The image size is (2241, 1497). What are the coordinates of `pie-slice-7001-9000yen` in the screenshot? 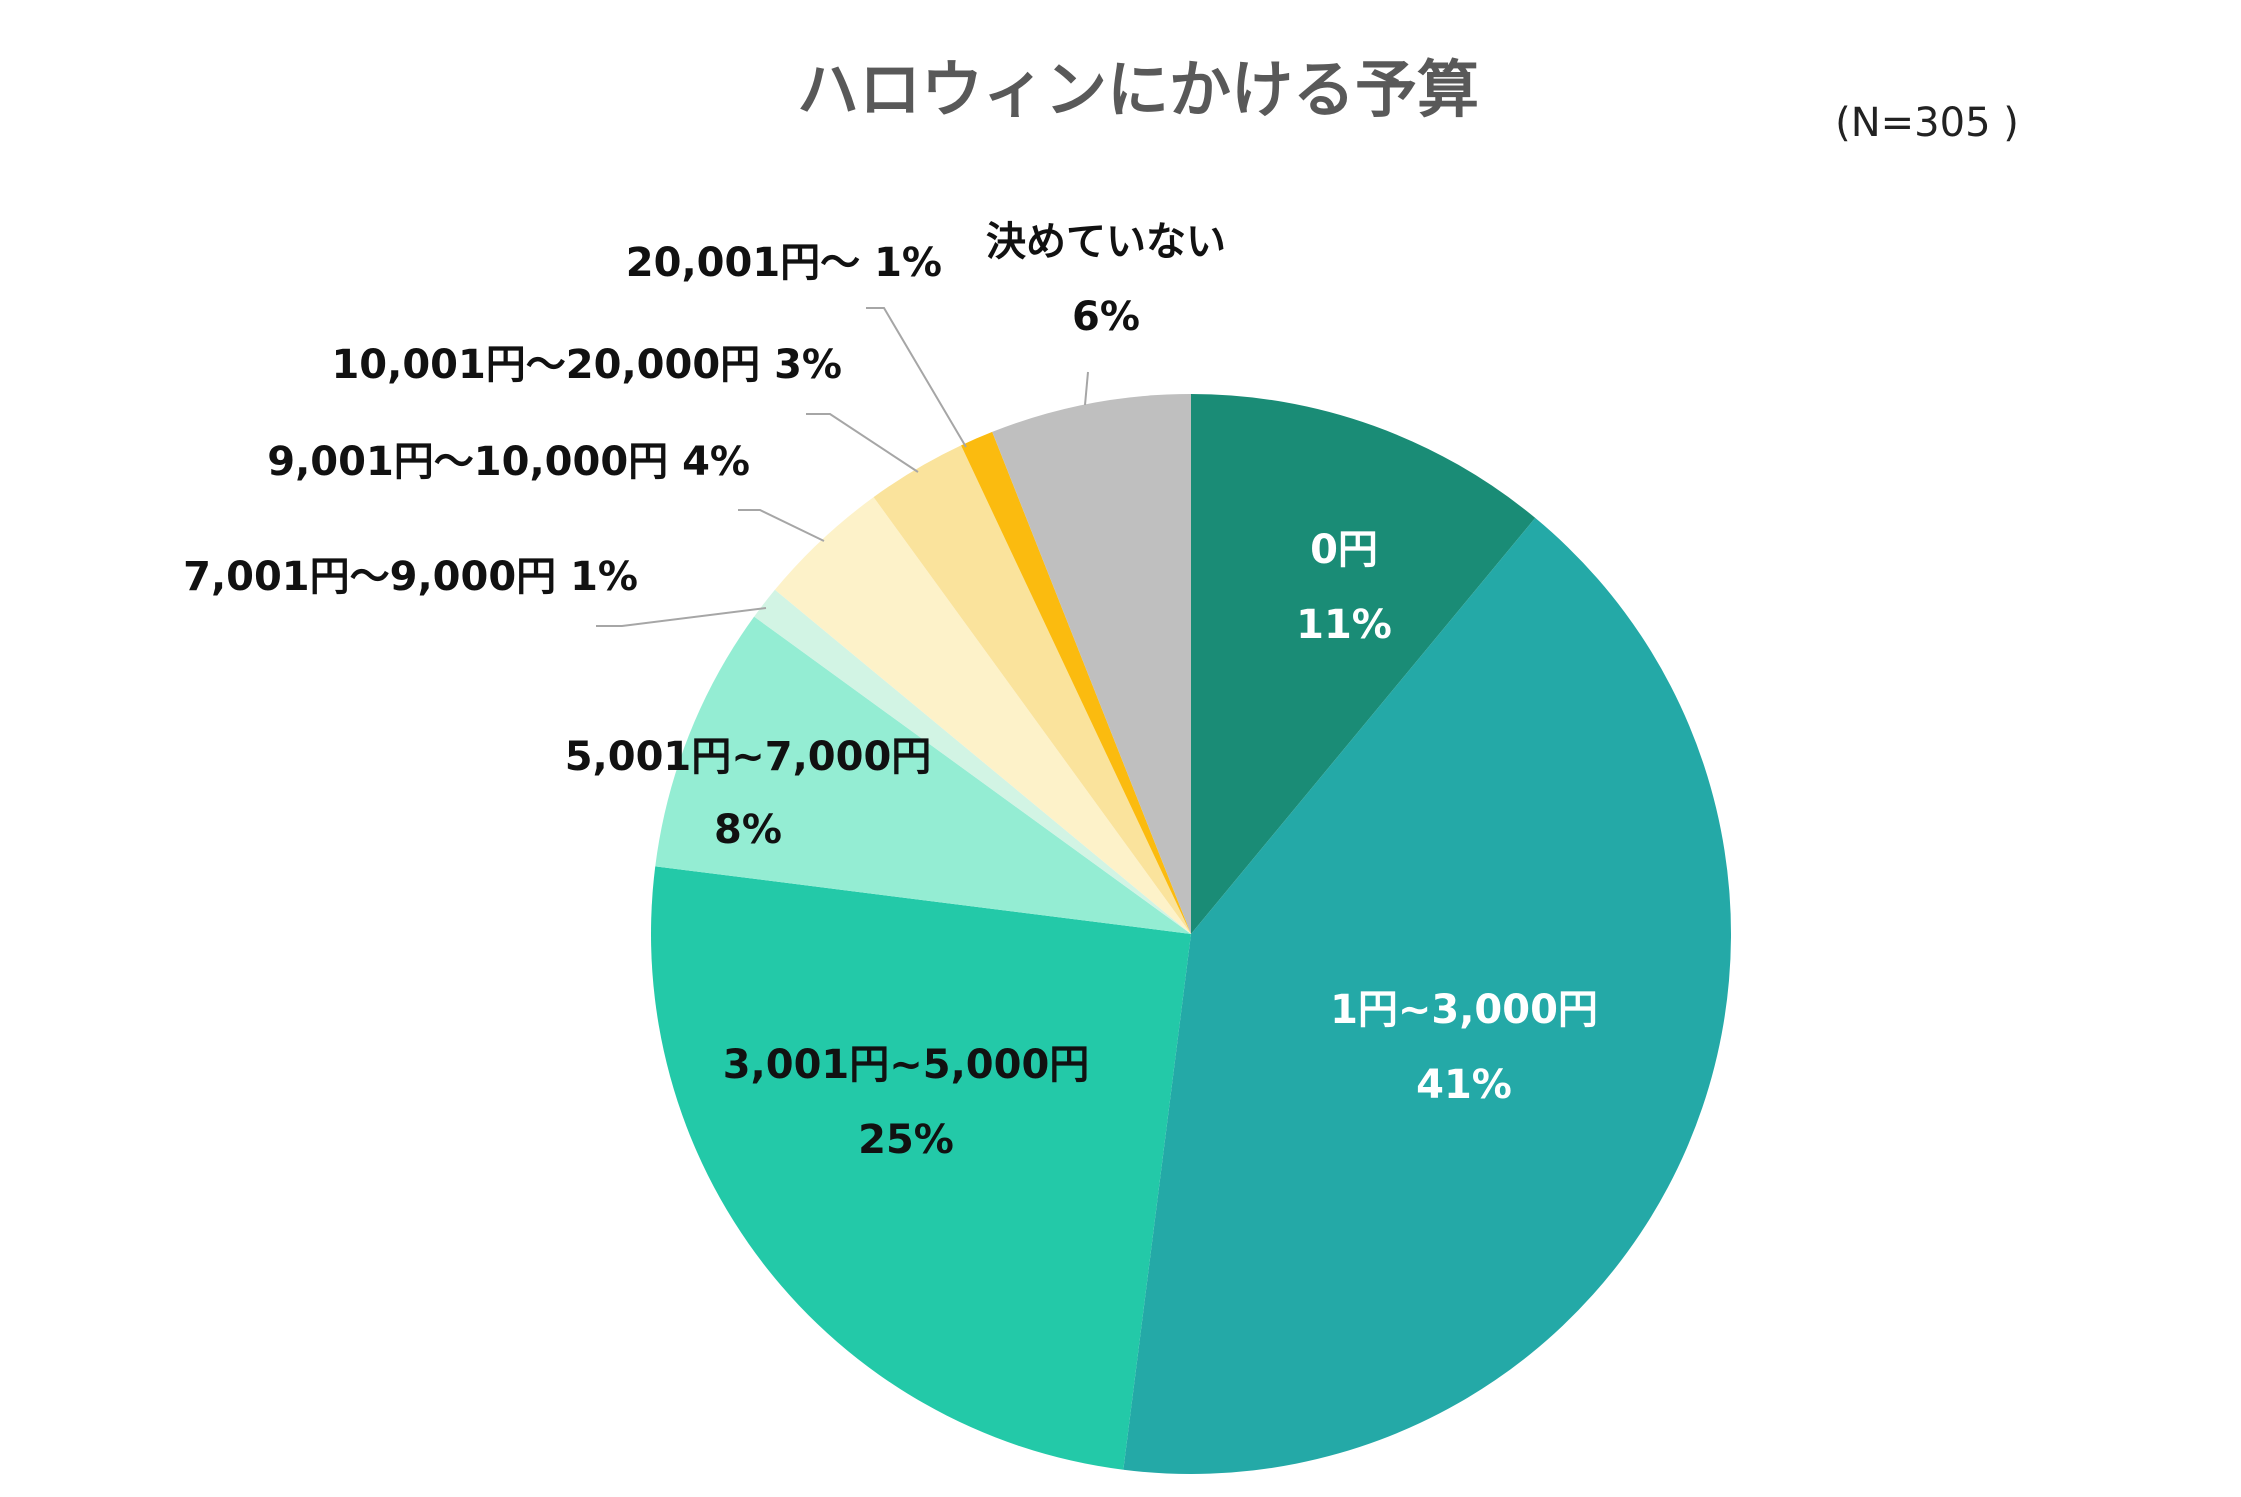 It's located at (972, 761).